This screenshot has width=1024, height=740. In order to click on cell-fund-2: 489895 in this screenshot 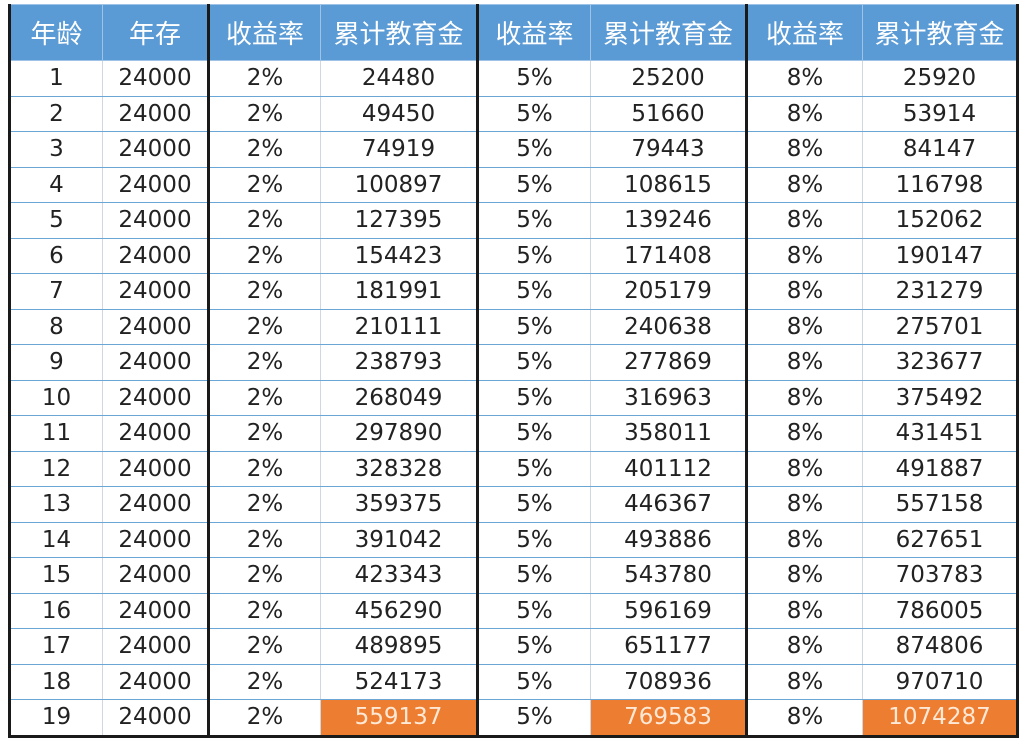, I will do `click(399, 646)`.